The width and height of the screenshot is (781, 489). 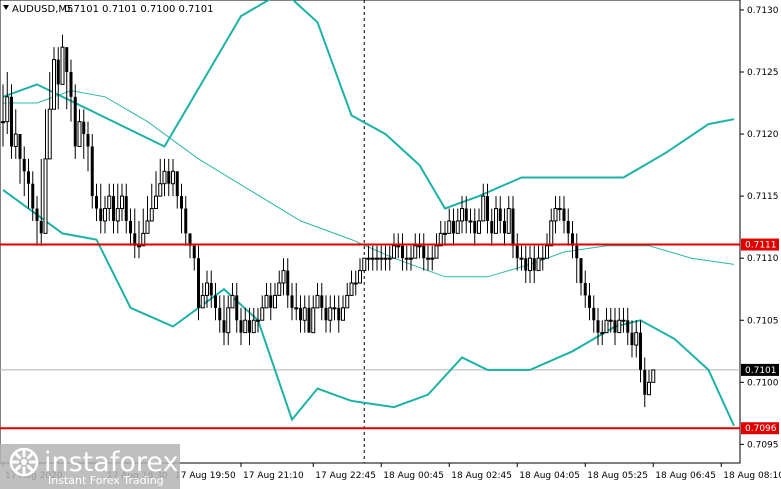 I want to click on symbol-header: AUDUSD,M5 0.7101 0.7101 0.7100 0.7101, so click(x=108, y=9).